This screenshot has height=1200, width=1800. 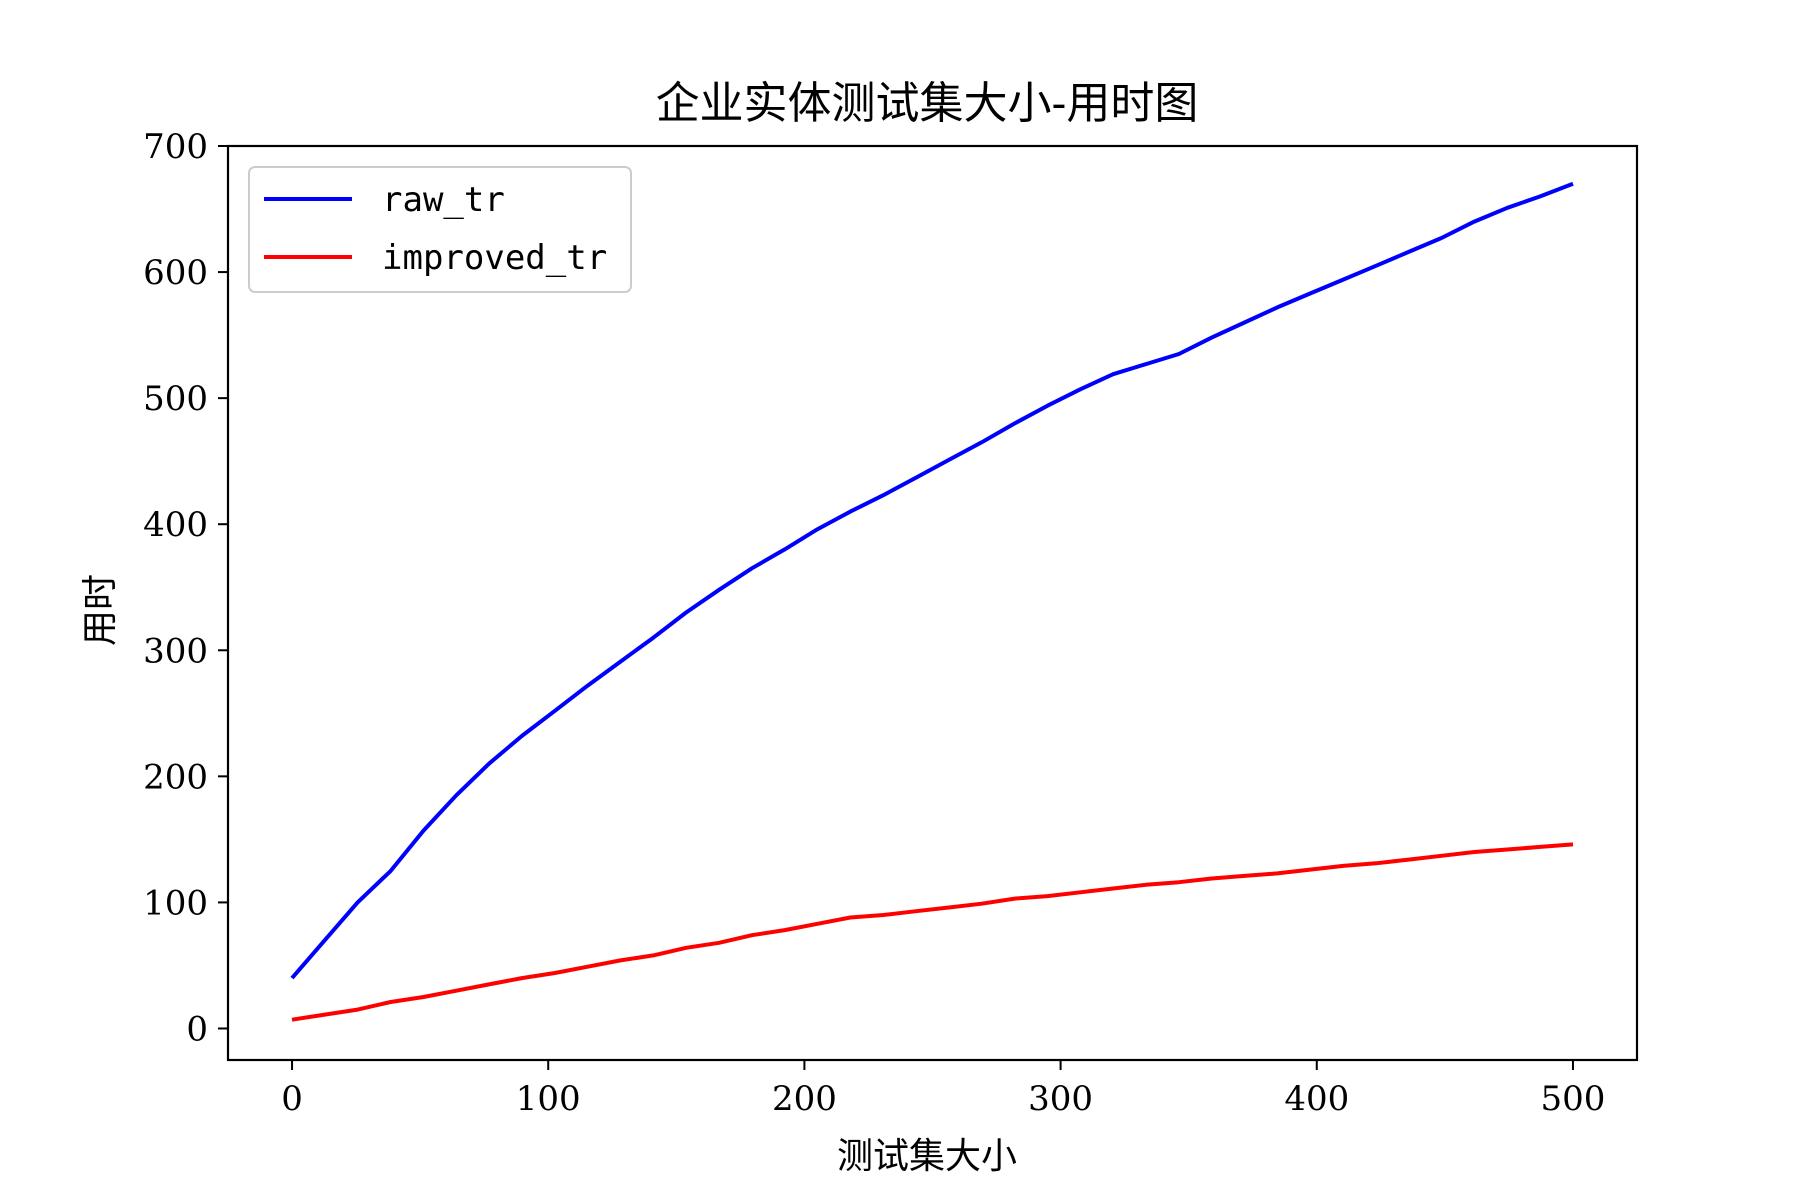 What do you see at coordinates (804, 1099) in the screenshot?
I see `x-tick-label: 200` at bounding box center [804, 1099].